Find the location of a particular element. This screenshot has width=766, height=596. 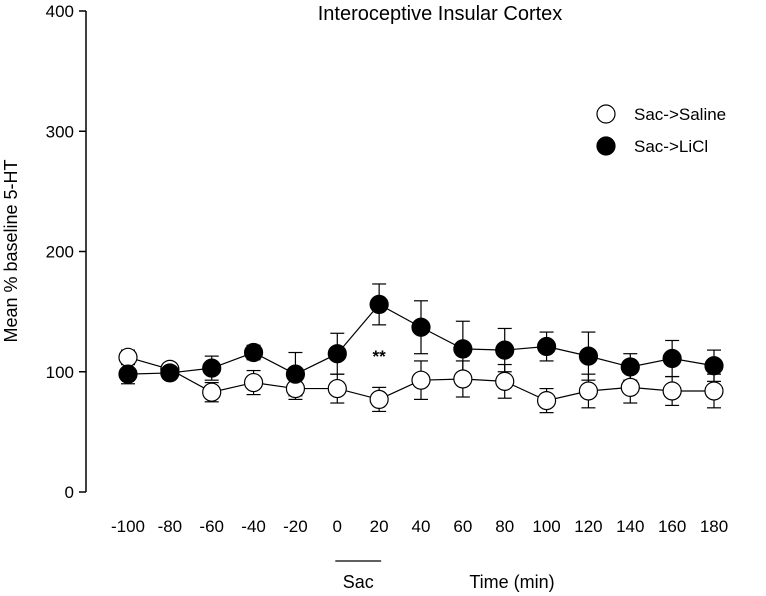

point-saline--60 is located at coordinates (212, 392).